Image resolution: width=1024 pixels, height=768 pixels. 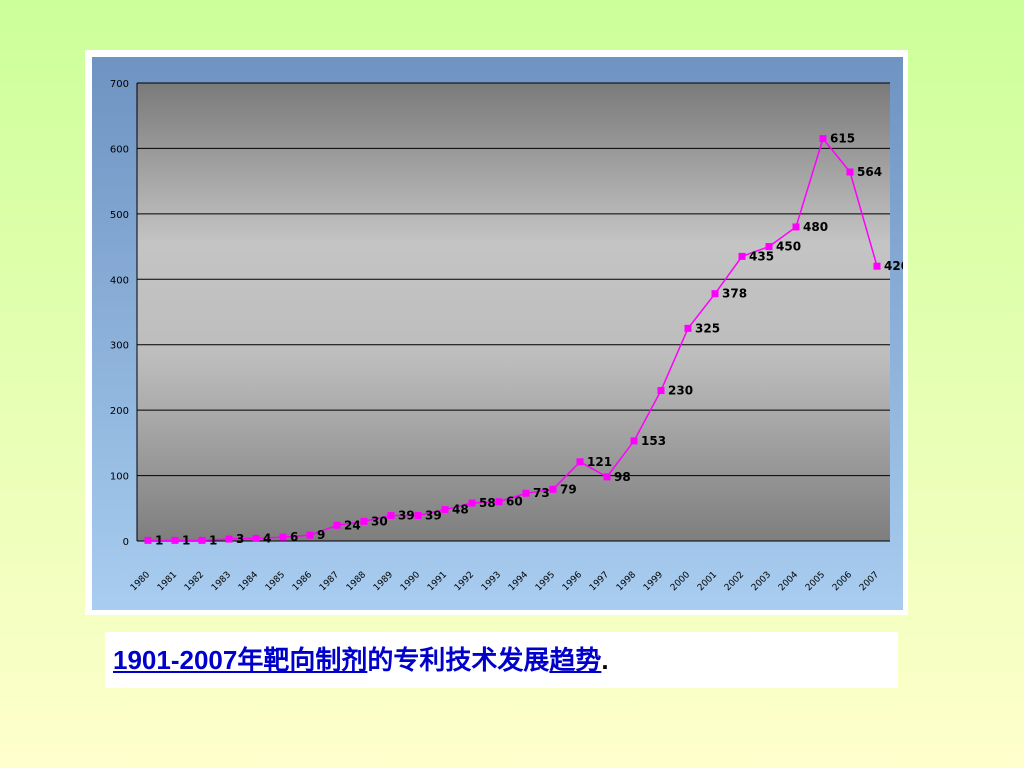 I want to click on data-label: 9, so click(x=321, y=535).